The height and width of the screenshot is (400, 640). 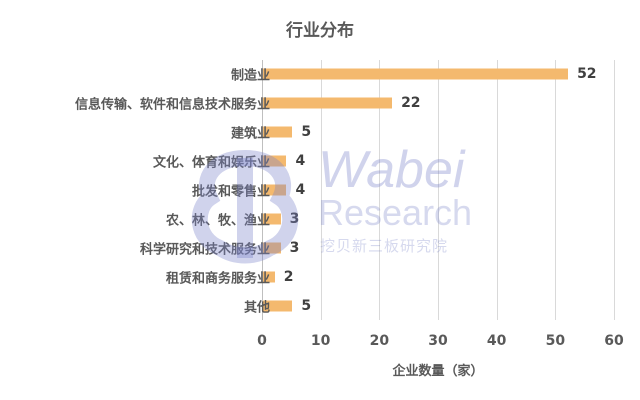 I want to click on category-label: 批发和零售业, so click(x=230, y=192).